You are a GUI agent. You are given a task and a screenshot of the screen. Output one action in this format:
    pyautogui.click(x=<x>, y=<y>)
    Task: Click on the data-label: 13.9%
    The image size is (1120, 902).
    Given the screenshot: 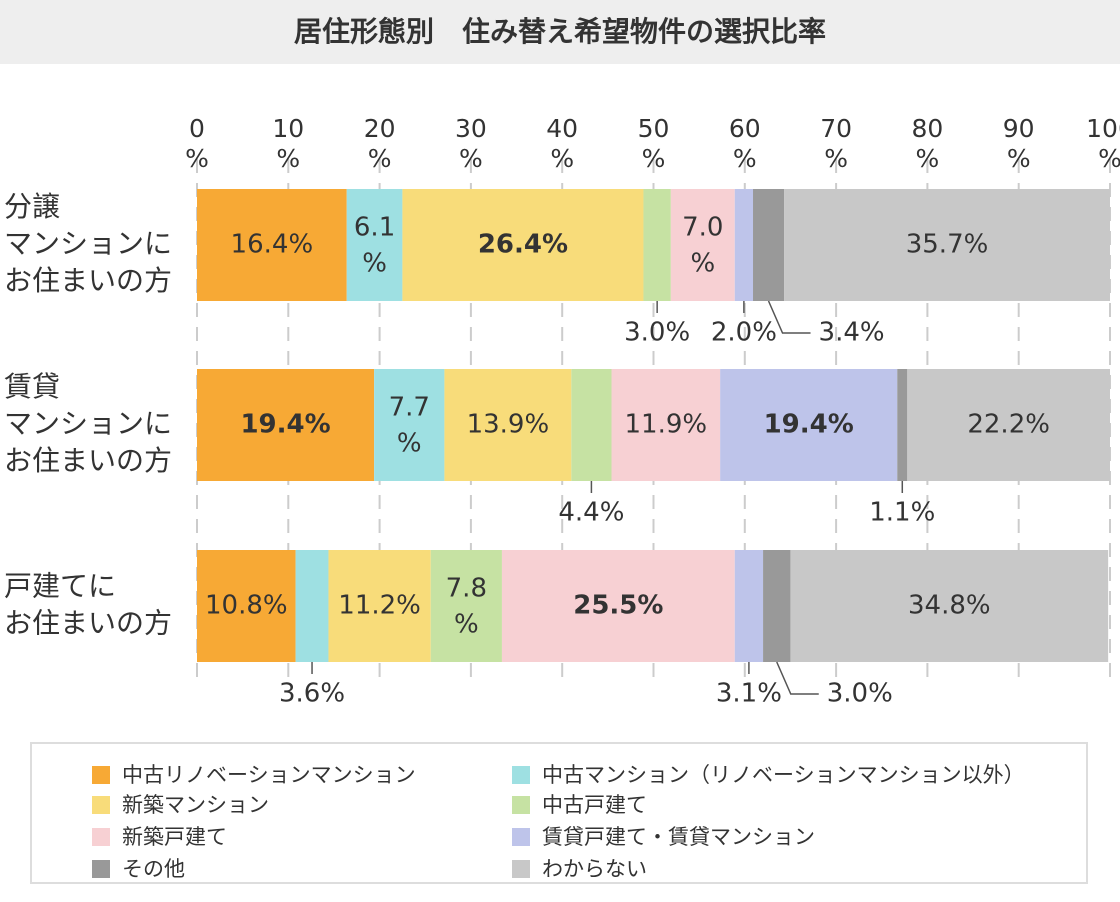 What is the action you would take?
    pyautogui.click(x=508, y=425)
    